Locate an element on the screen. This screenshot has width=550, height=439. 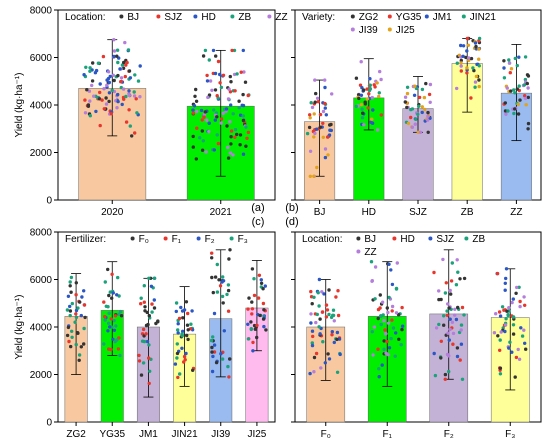
legend-label-b-2: JM1 is located at coordinates (442, 17).